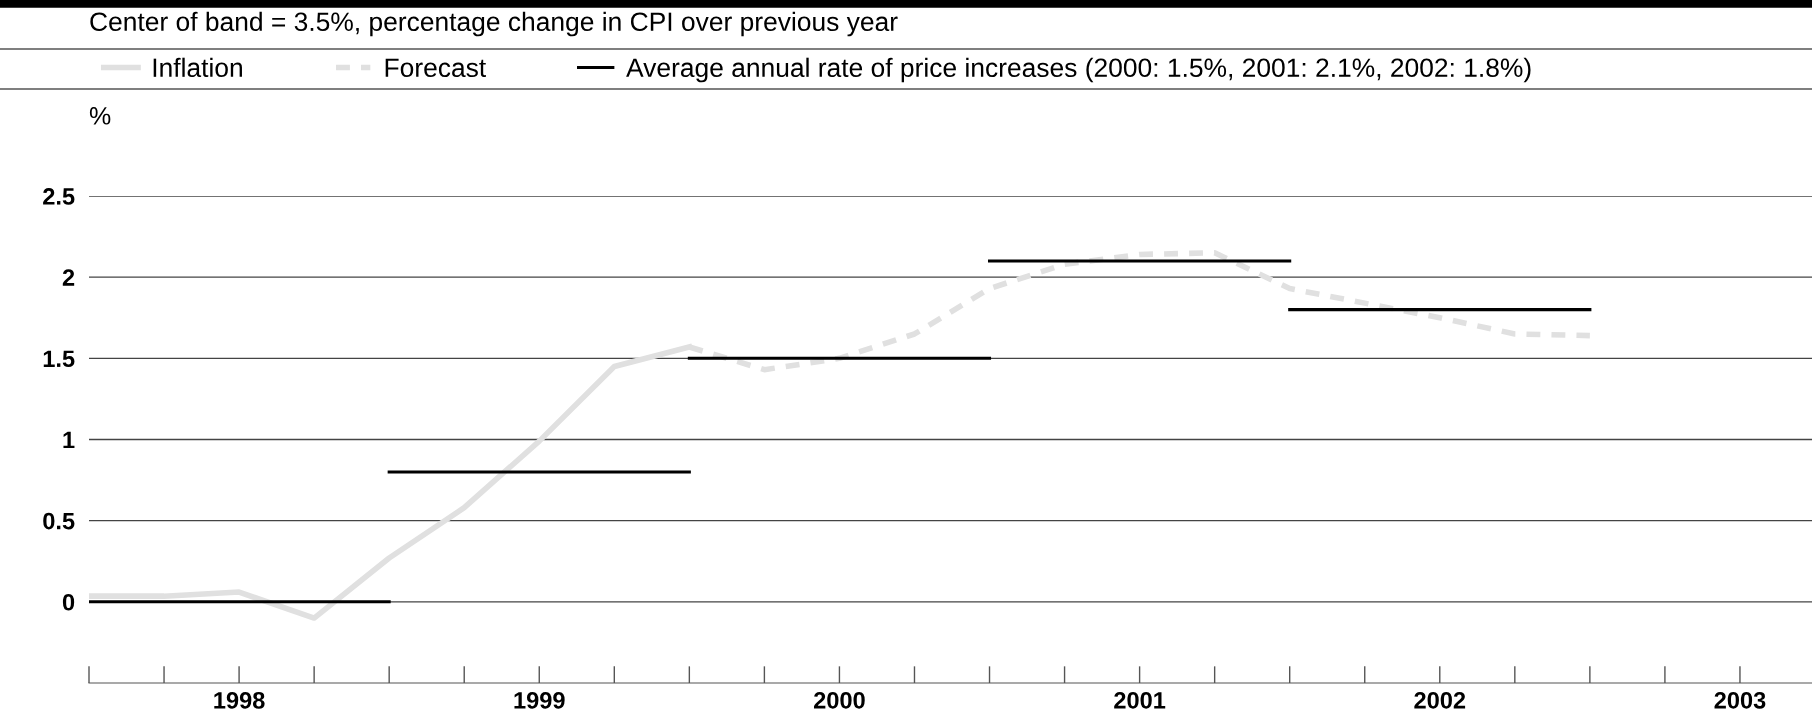 This screenshot has width=1812, height=721. What do you see at coordinates (59, 359) in the screenshot?
I see `y-tick-label: 1.5` at bounding box center [59, 359].